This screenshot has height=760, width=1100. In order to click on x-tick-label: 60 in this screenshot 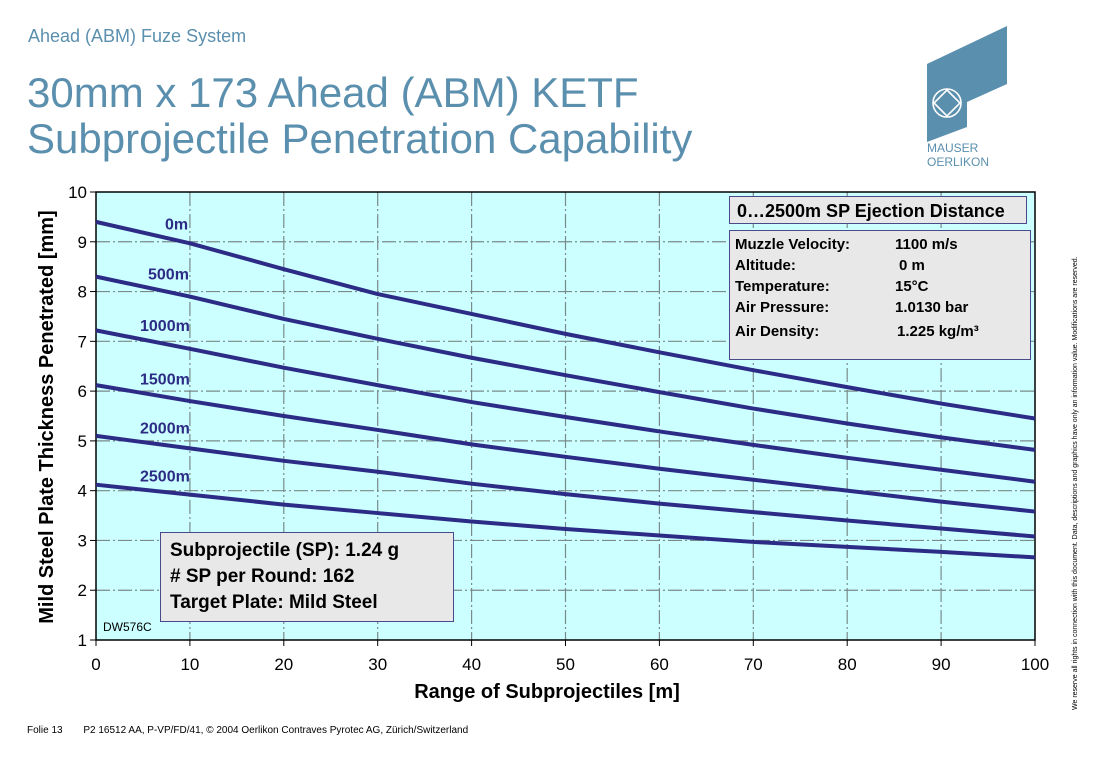, I will do `click(659, 664)`.